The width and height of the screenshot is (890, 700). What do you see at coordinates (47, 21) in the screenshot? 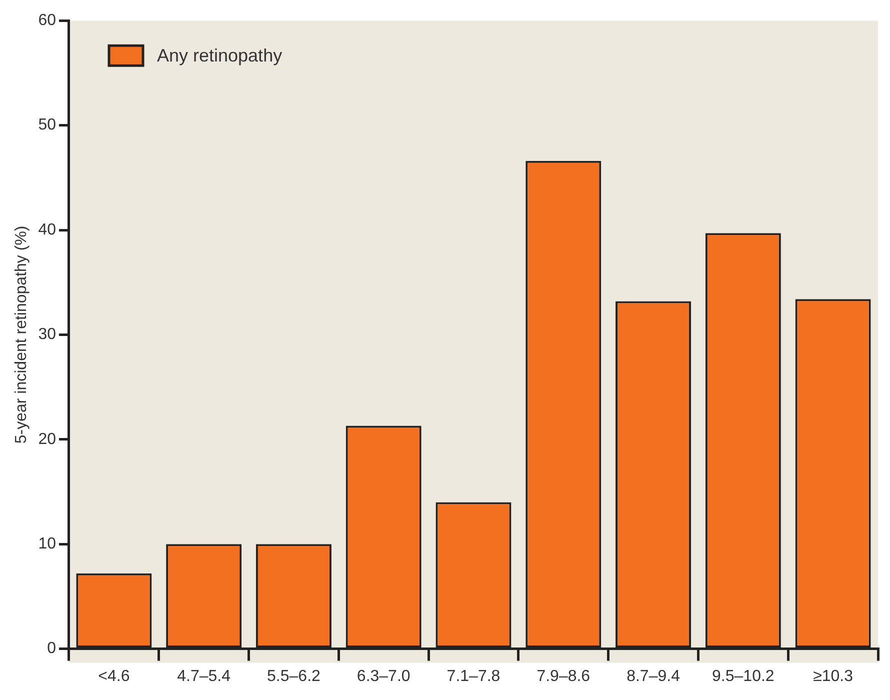
I see `y-tick-label: 60` at bounding box center [47, 21].